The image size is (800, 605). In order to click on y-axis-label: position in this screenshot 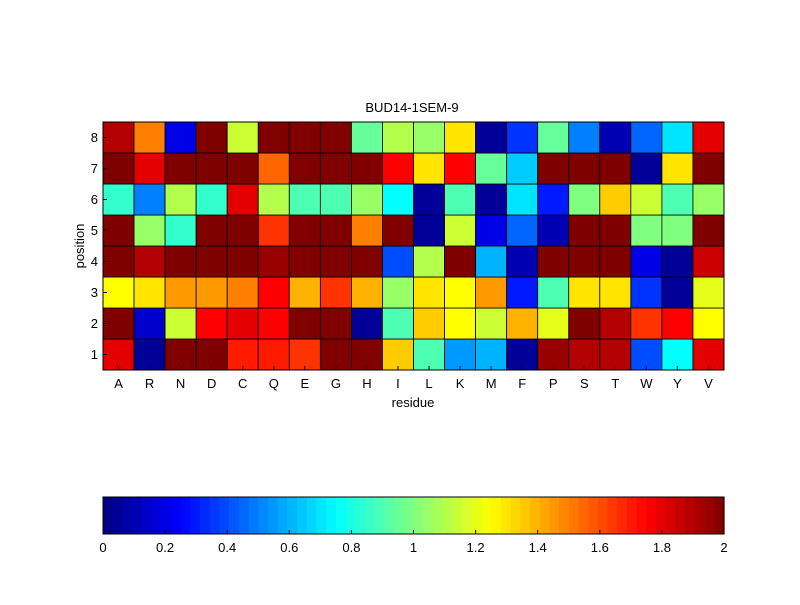, I will do `click(79, 246)`.